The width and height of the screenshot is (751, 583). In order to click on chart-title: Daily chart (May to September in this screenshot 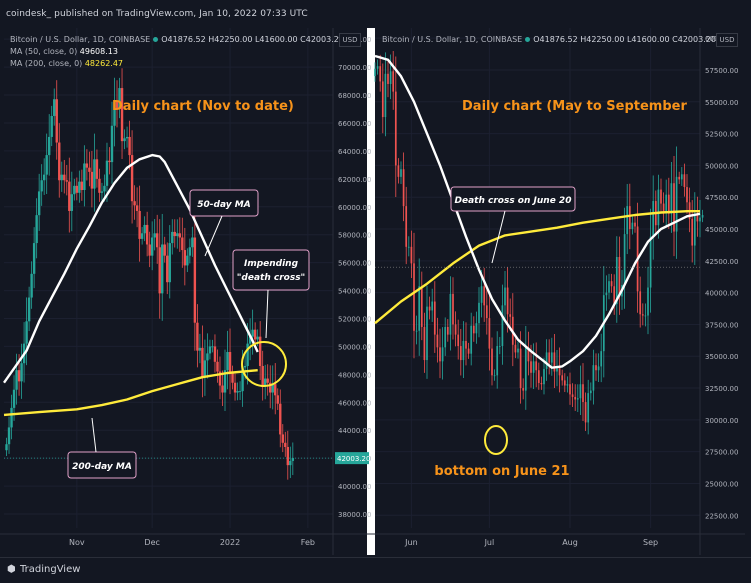, I will do `click(574, 106)`.